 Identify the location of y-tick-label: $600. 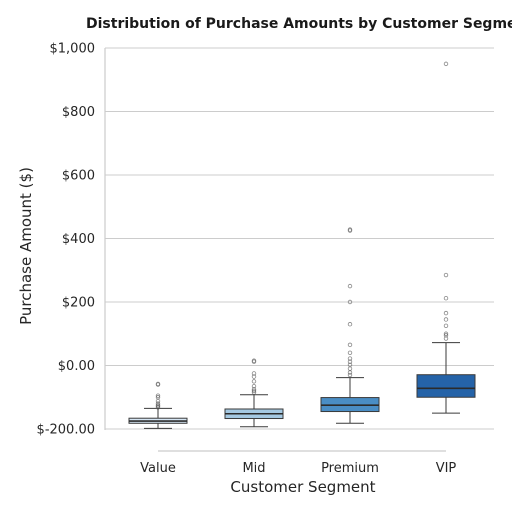
(78, 176).